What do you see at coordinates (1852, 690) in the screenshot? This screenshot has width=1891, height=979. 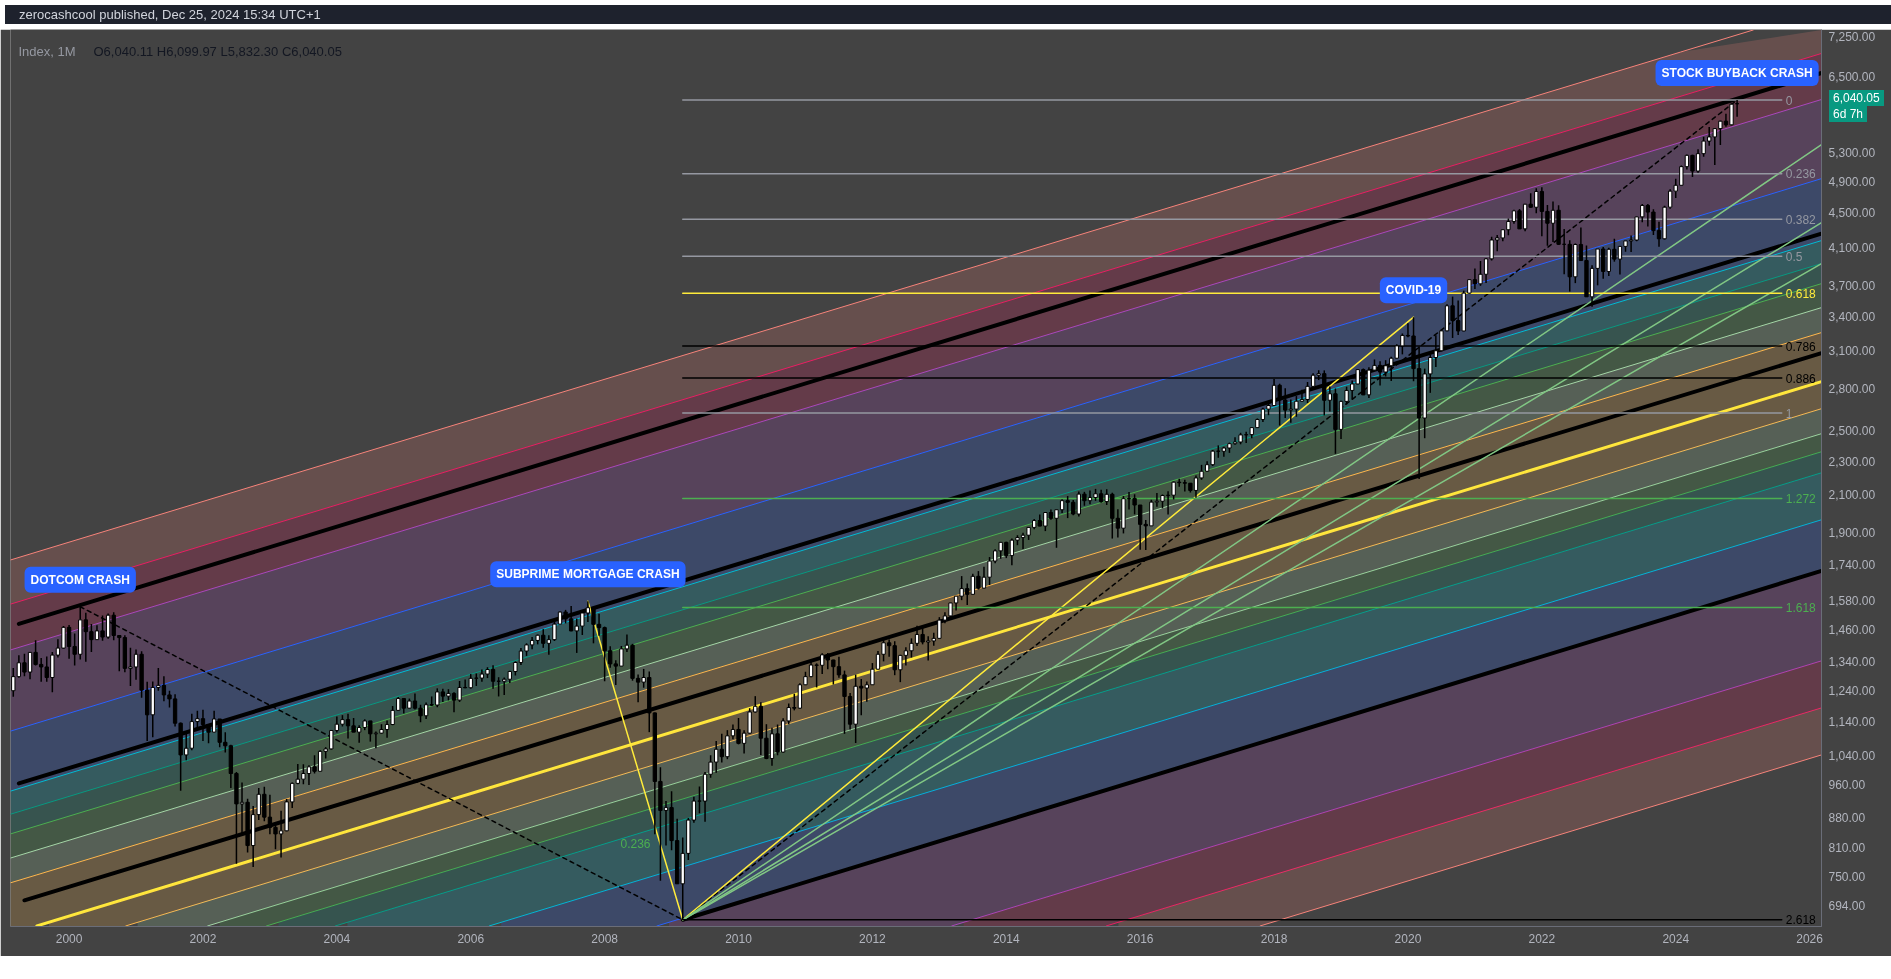 I see `y-tick-label: 1,240.00` at bounding box center [1852, 690].